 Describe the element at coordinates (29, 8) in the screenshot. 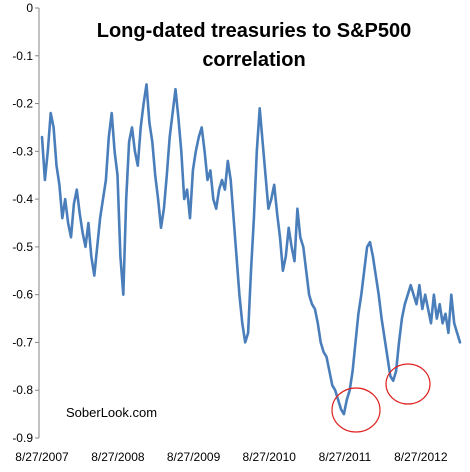

I see `y-tick-label: 0` at that location.